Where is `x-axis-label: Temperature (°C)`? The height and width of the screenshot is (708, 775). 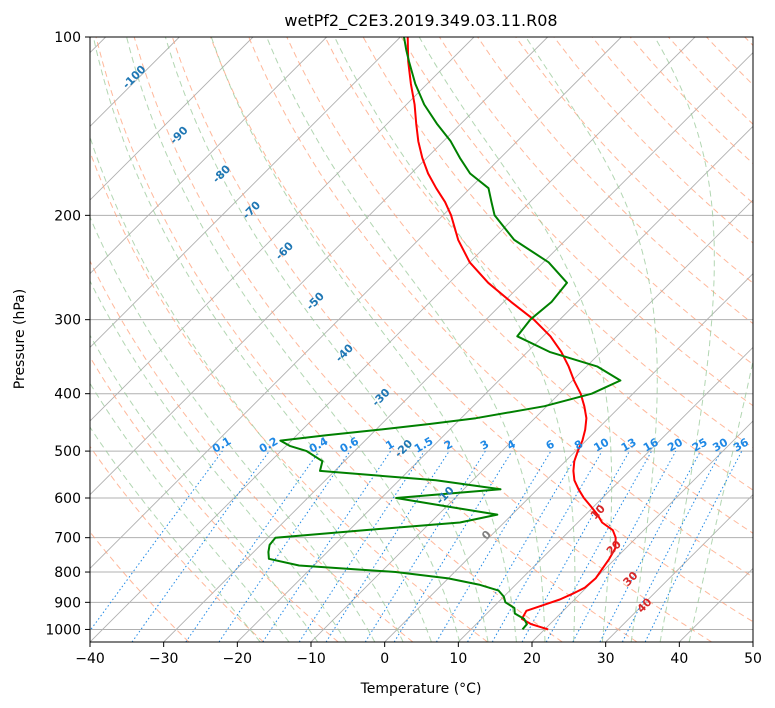
x-axis-label: Temperature (°C) is located at coordinates (421, 689).